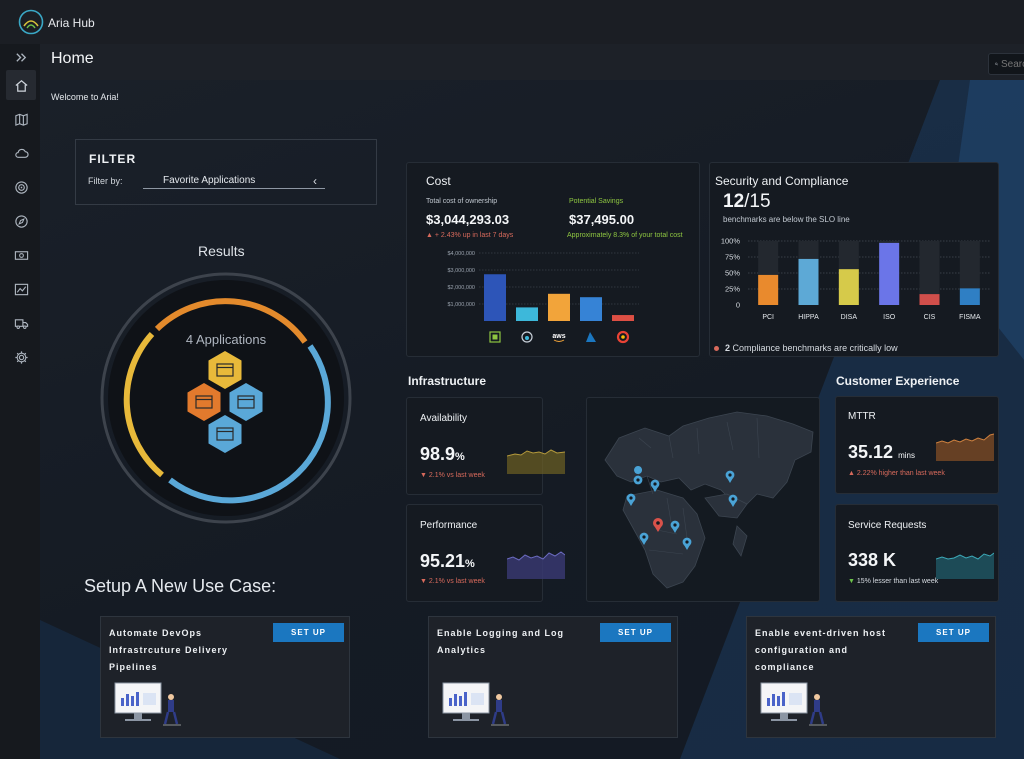 The image size is (1024, 759). Describe the element at coordinates (105, 181) in the screenshot. I see `filter-by-label: Filter by:` at that location.